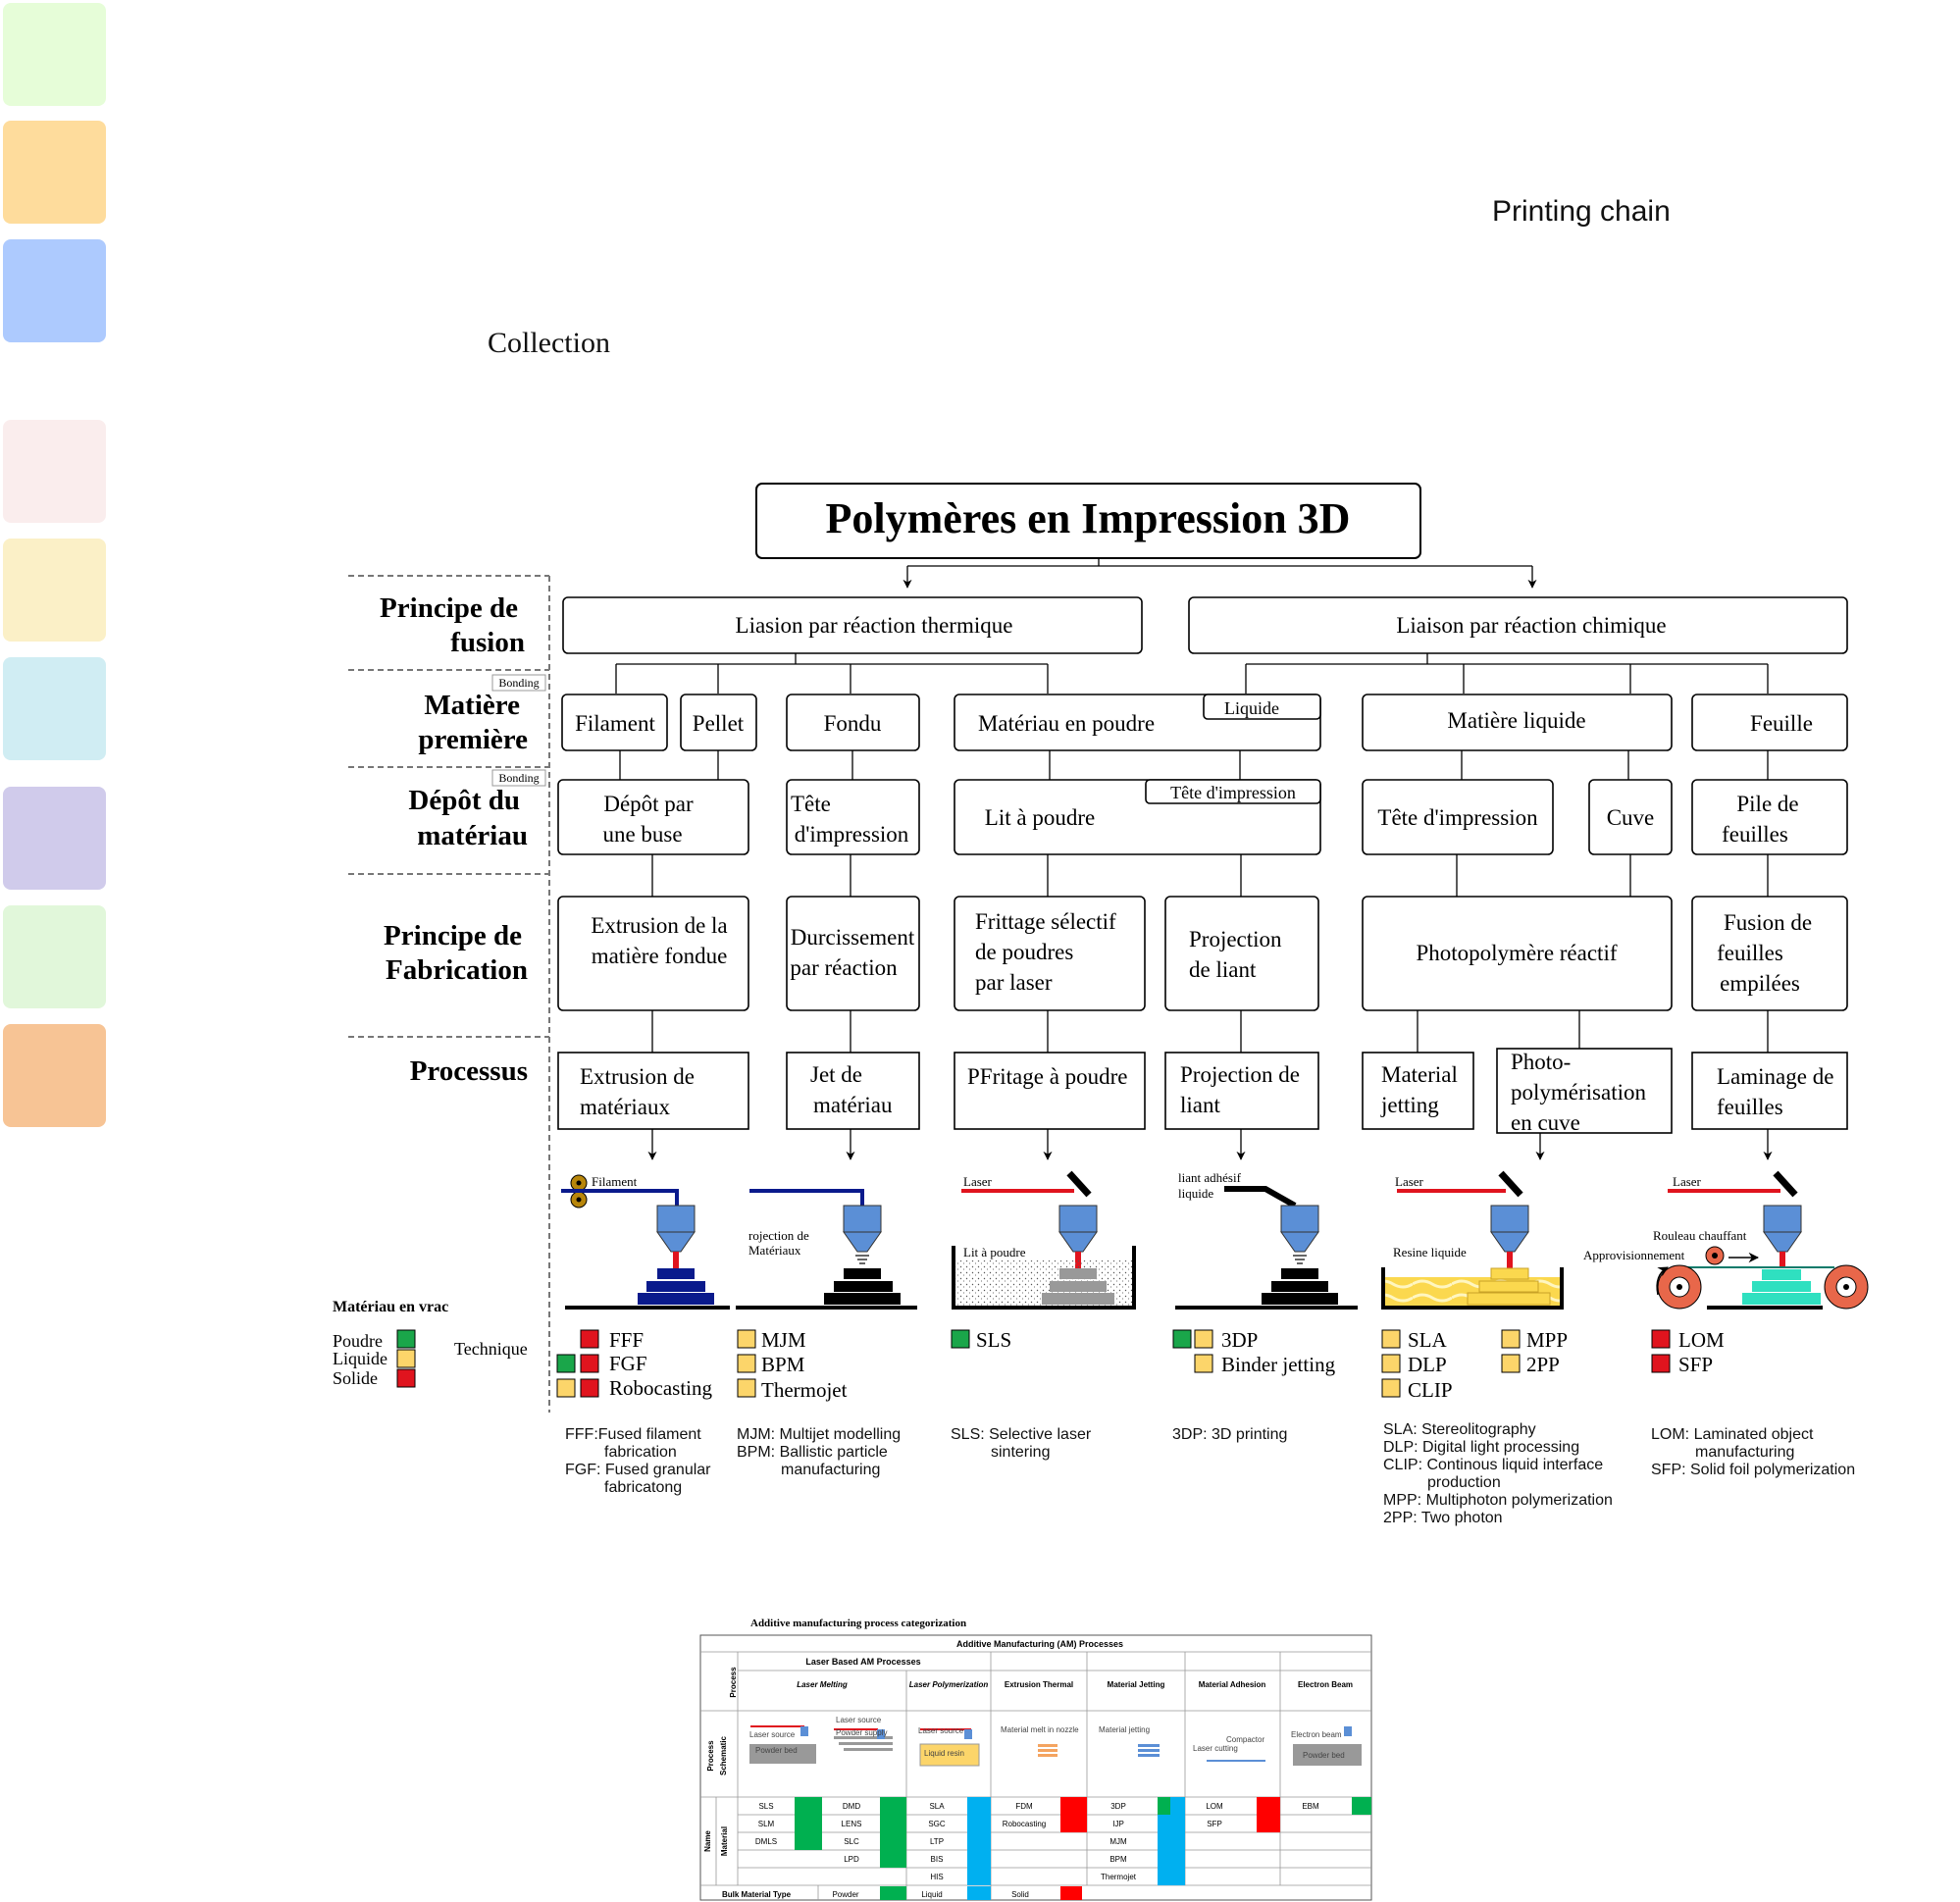 The height and width of the screenshot is (1902, 1960). Describe the element at coordinates (1768, 923) in the screenshot. I see `fab-fusion-label-1: Fusion de` at that location.